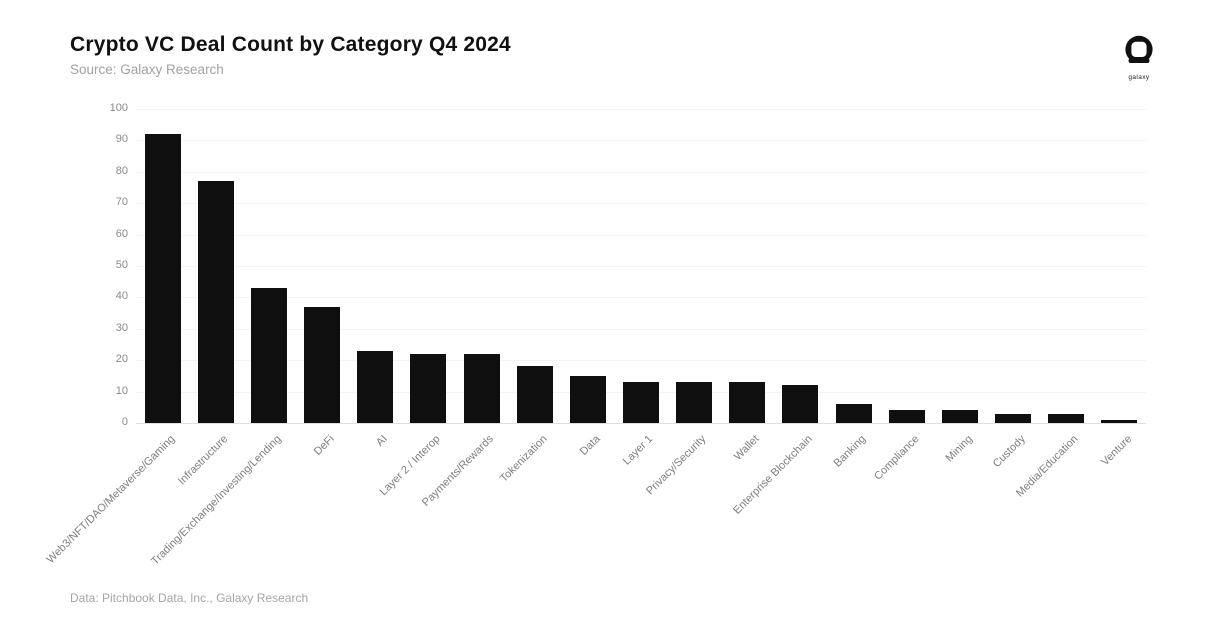 The height and width of the screenshot is (634, 1206). Describe the element at coordinates (121, 202) in the screenshot. I see `y-tick-label: 70` at that location.